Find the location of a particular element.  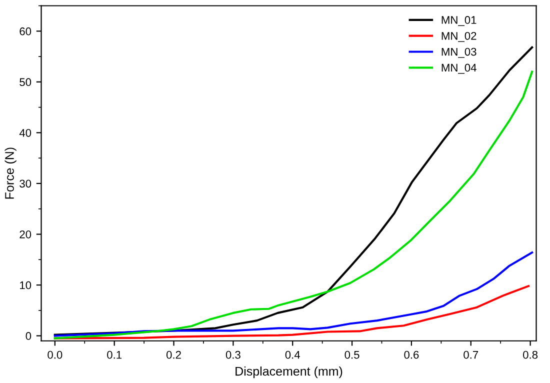

y-tick-label: 40 is located at coordinates (25, 132).